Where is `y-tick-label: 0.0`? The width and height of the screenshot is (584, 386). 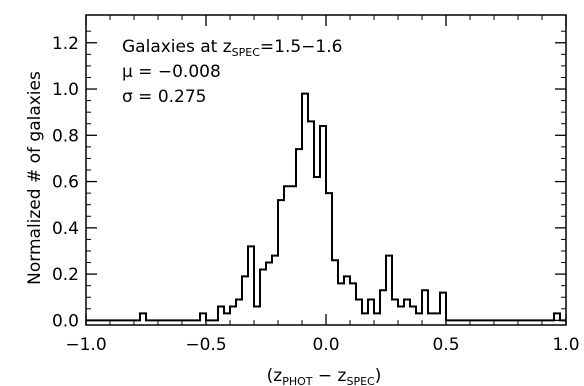
y-tick-label: 0.0 is located at coordinates (65, 321).